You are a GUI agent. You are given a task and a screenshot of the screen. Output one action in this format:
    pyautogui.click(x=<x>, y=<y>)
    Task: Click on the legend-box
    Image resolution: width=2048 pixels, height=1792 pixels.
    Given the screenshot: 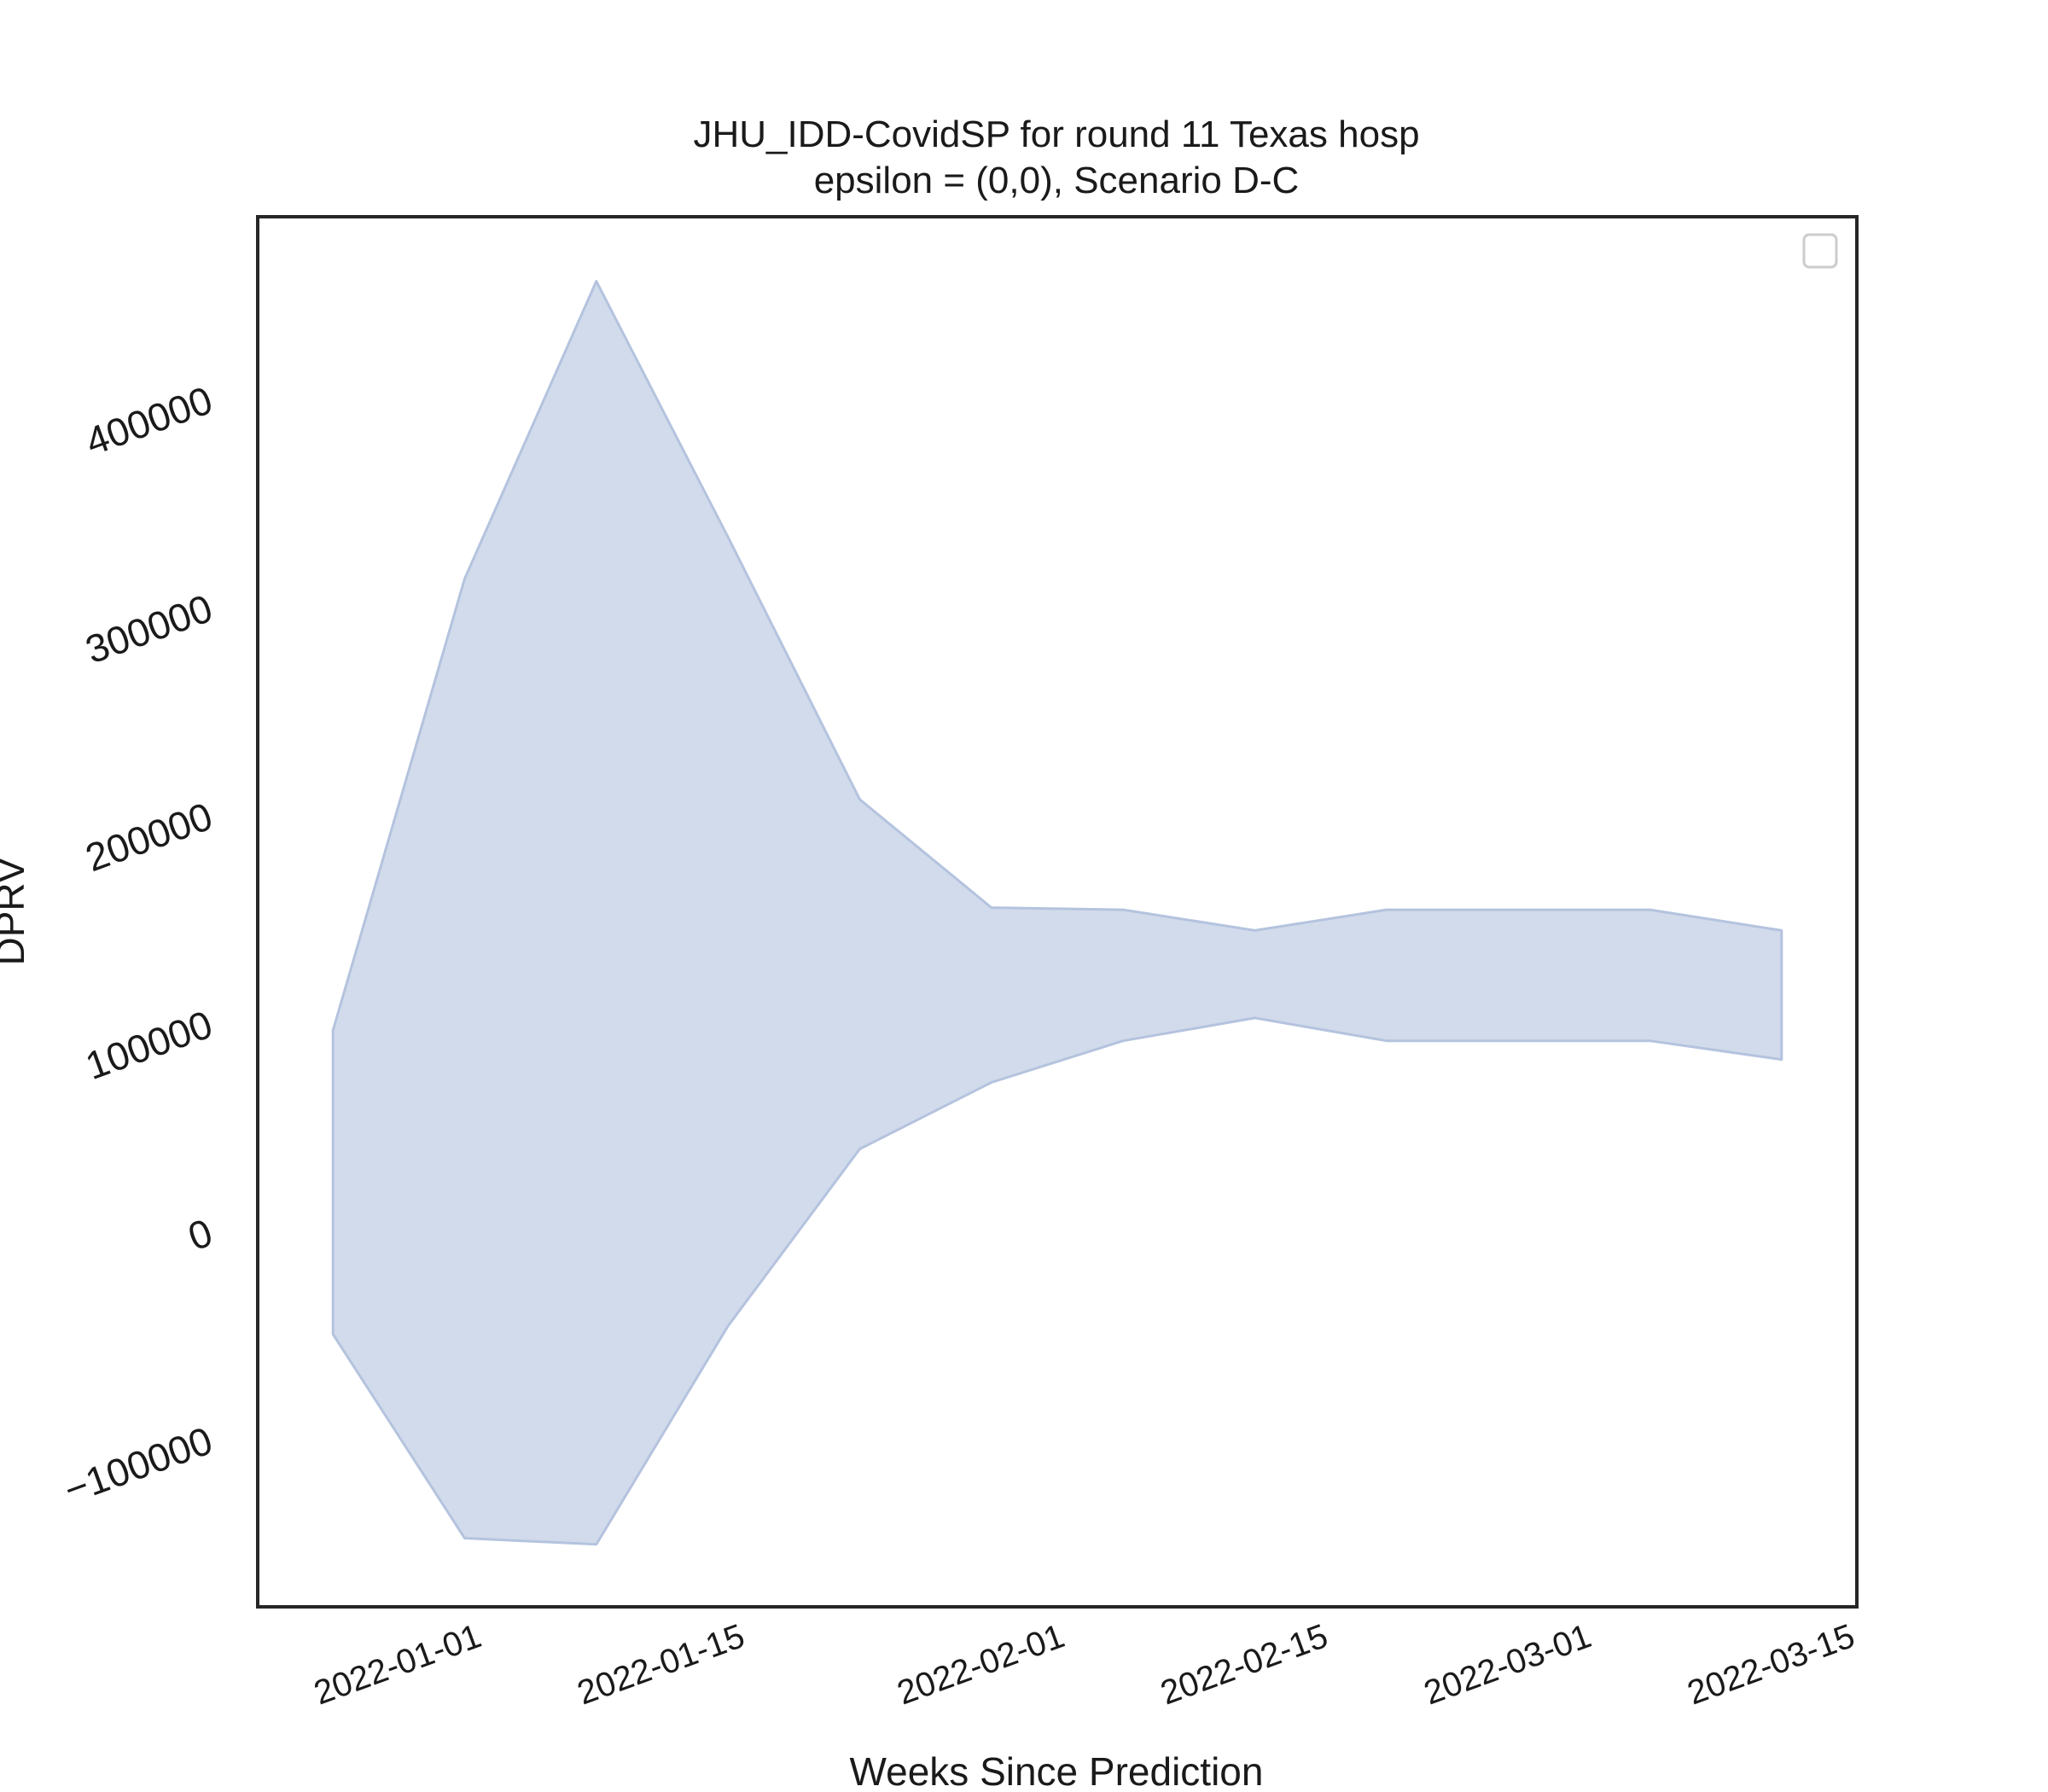 What is the action you would take?
    pyautogui.click(x=1820, y=251)
    